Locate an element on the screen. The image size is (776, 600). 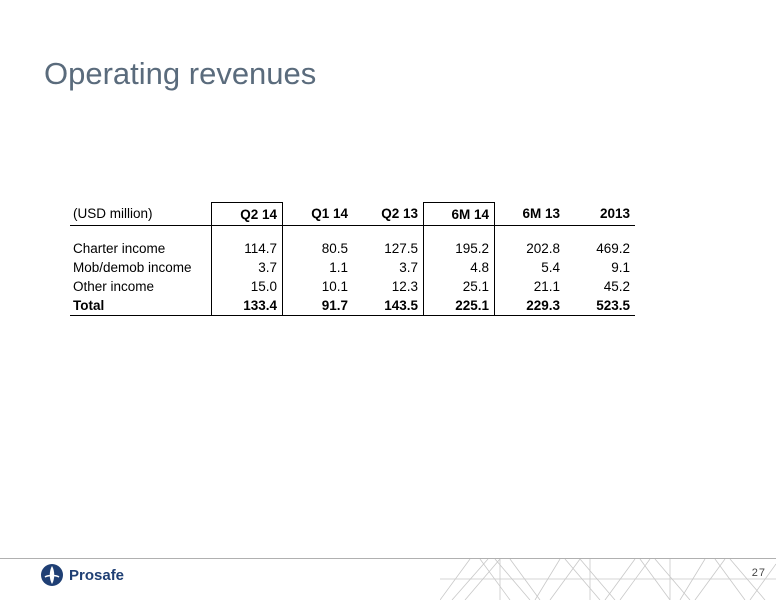
table-cell: 15.0 is located at coordinates (247, 286).